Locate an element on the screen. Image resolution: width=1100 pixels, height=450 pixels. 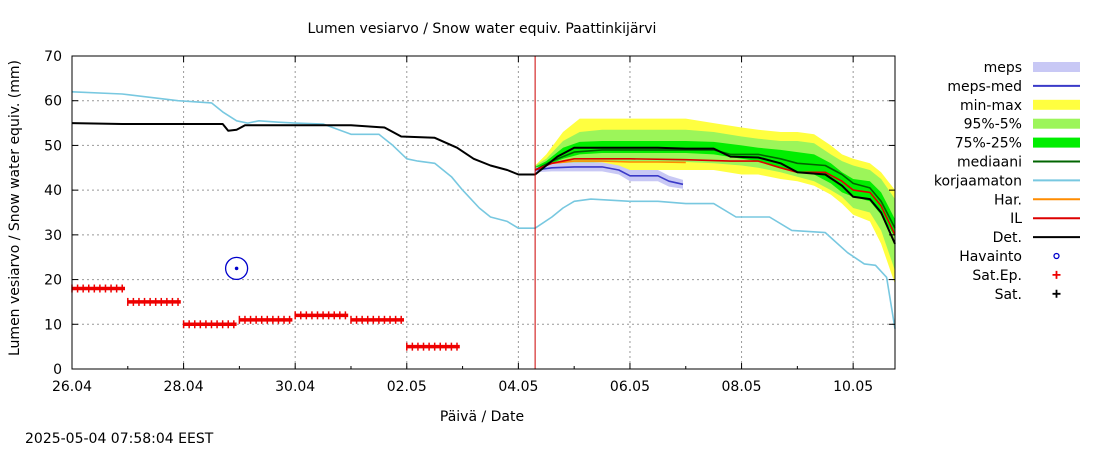
legend-label-minmax: min-max is located at coordinates (991, 106).